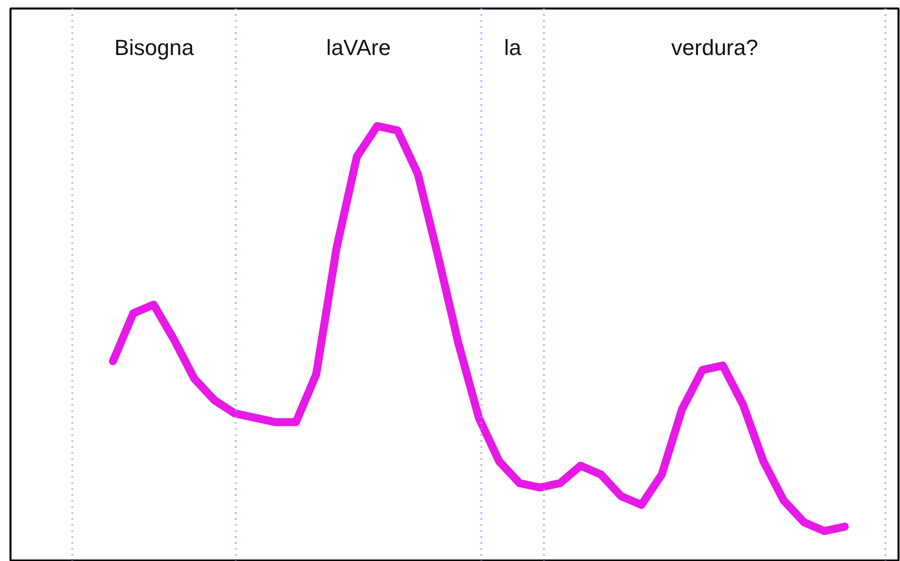 This screenshot has height=561, width=900. Describe the element at coordinates (513, 47) in the screenshot. I see `text: la` at that location.